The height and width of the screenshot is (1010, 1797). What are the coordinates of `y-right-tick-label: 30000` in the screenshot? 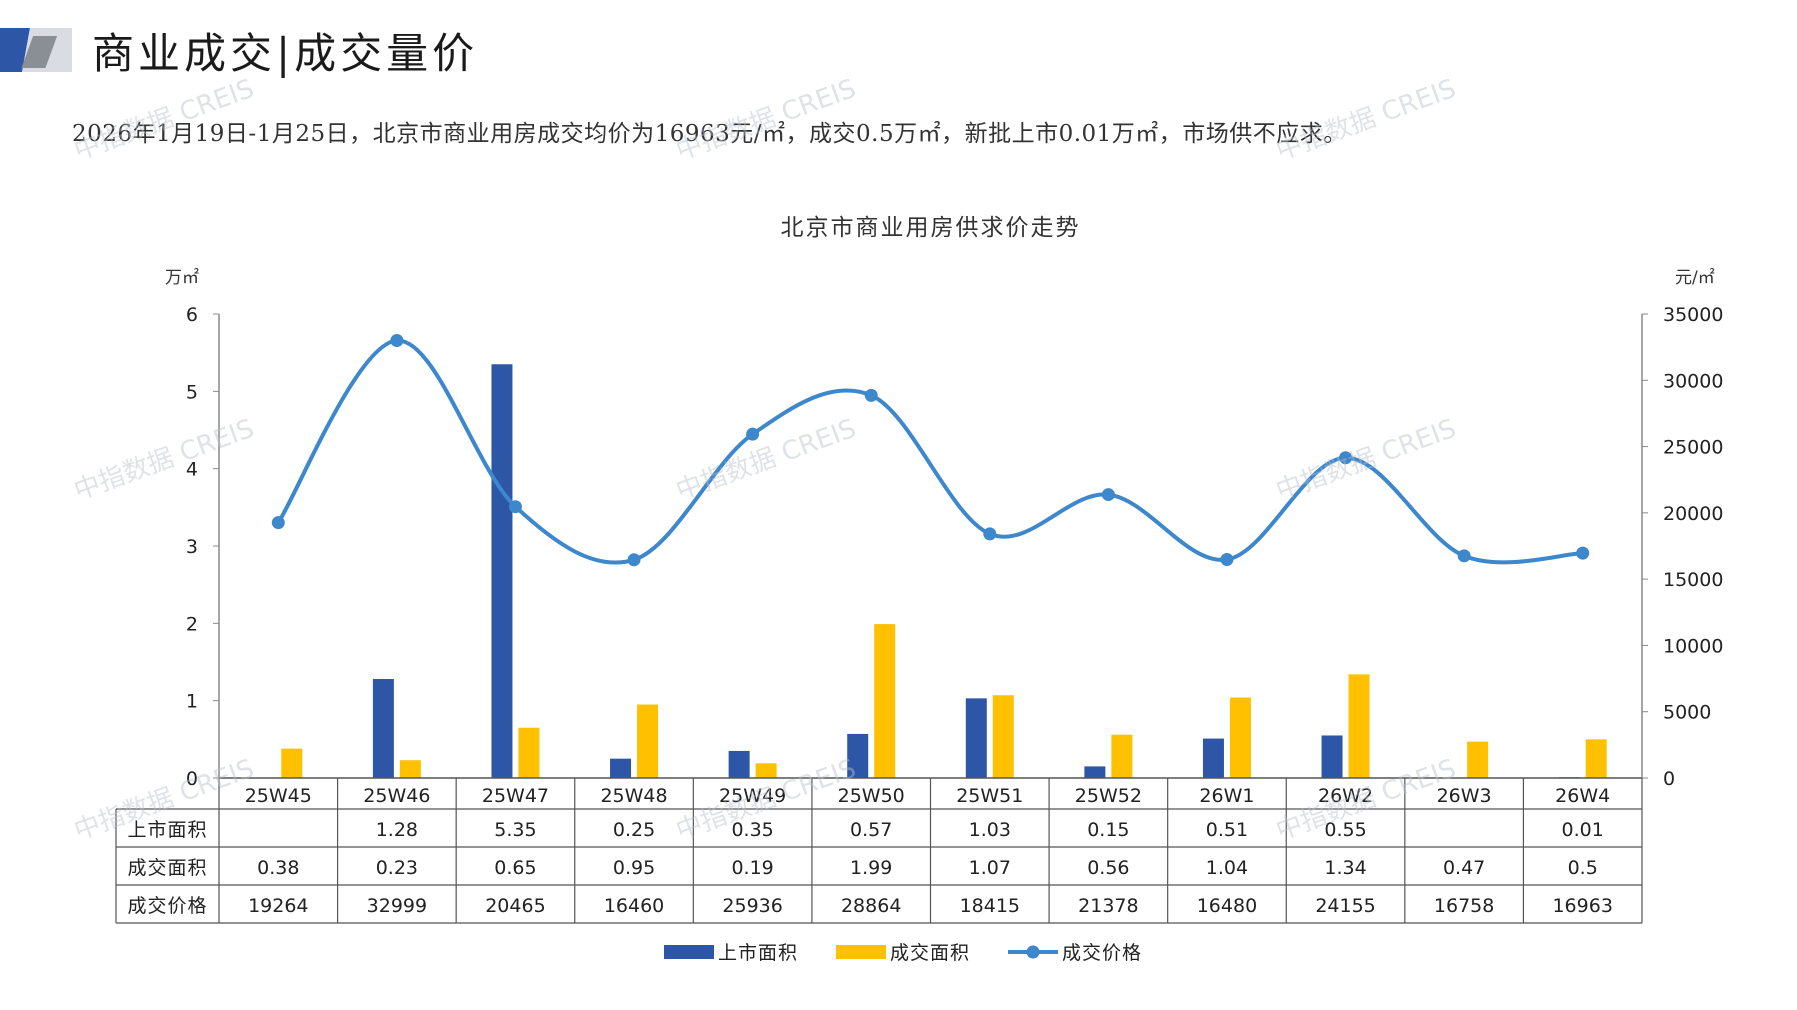 It's located at (1693, 381).